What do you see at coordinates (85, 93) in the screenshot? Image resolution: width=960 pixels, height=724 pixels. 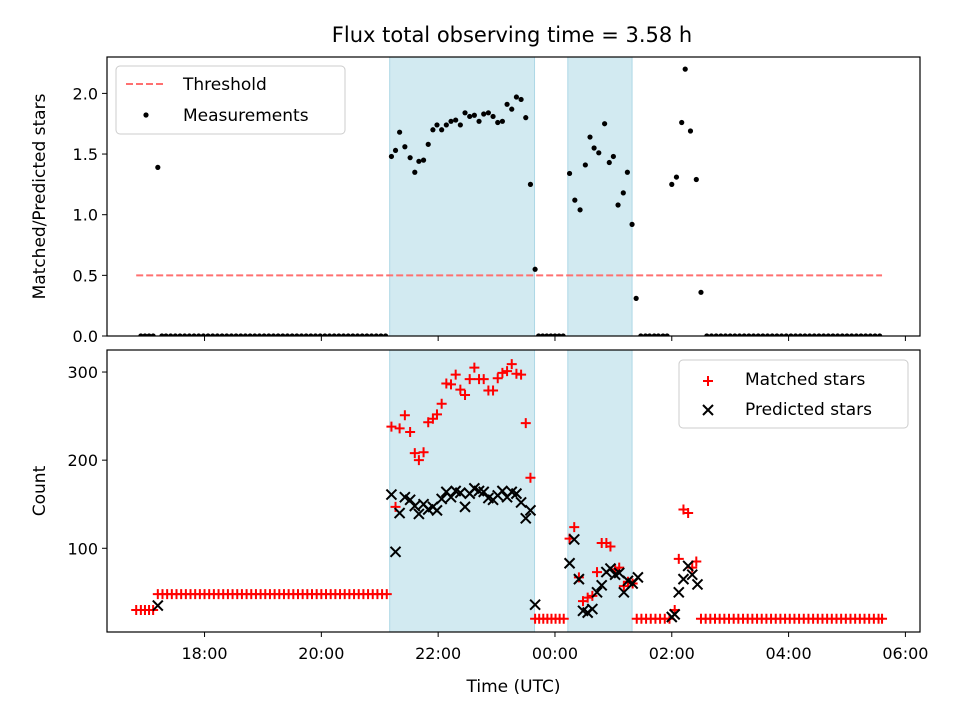 I see `y-tick-label: 2.0` at bounding box center [85, 93].